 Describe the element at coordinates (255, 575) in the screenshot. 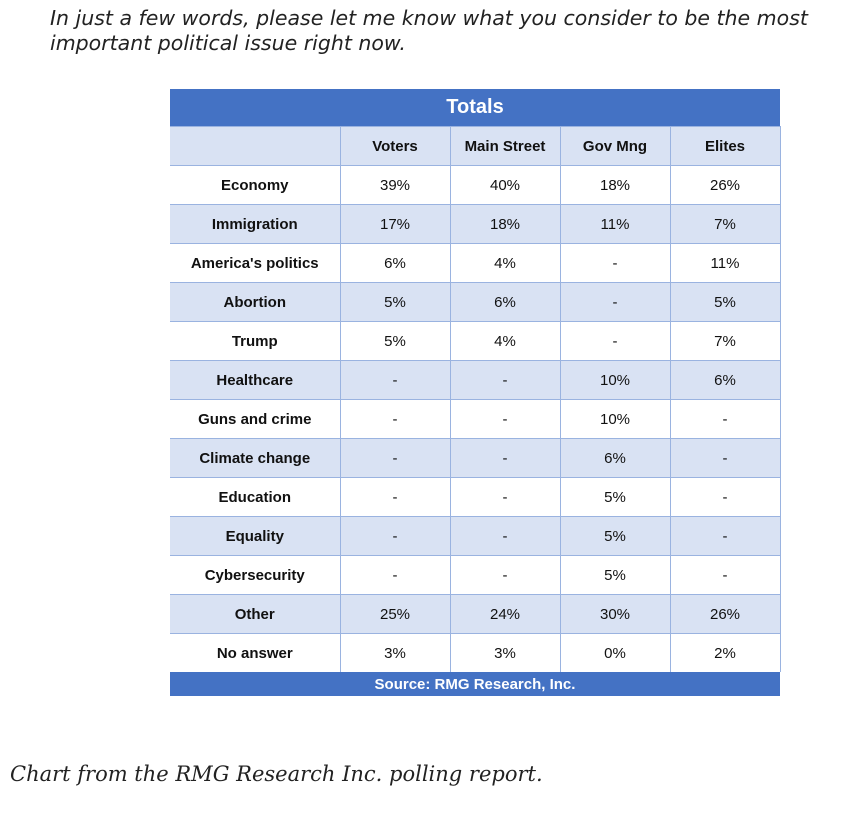

I see `row-label: Cybersecurity` at that location.